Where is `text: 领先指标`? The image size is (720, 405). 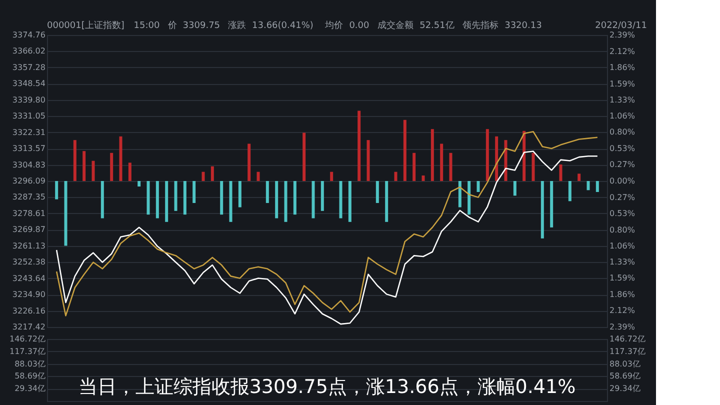 text: 领先指标 is located at coordinates (480, 25).